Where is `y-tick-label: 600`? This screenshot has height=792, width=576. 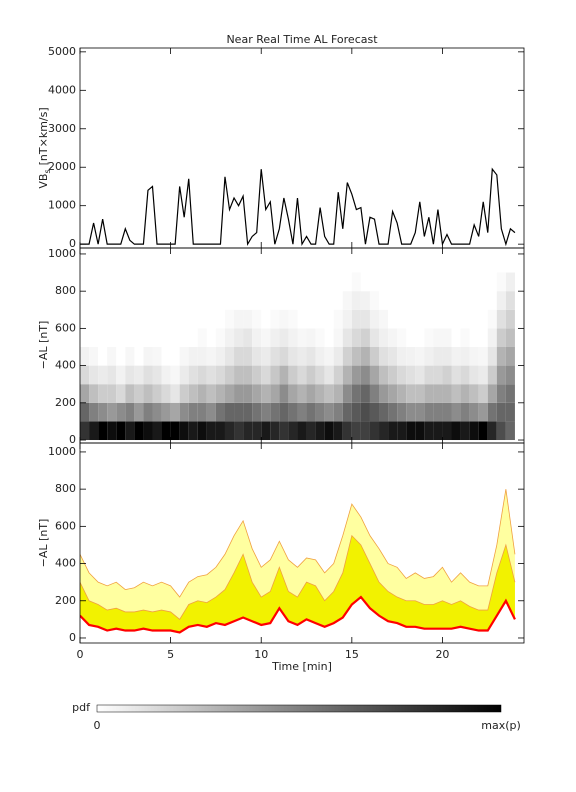 y-tick-label: 600 is located at coordinates (65, 327).